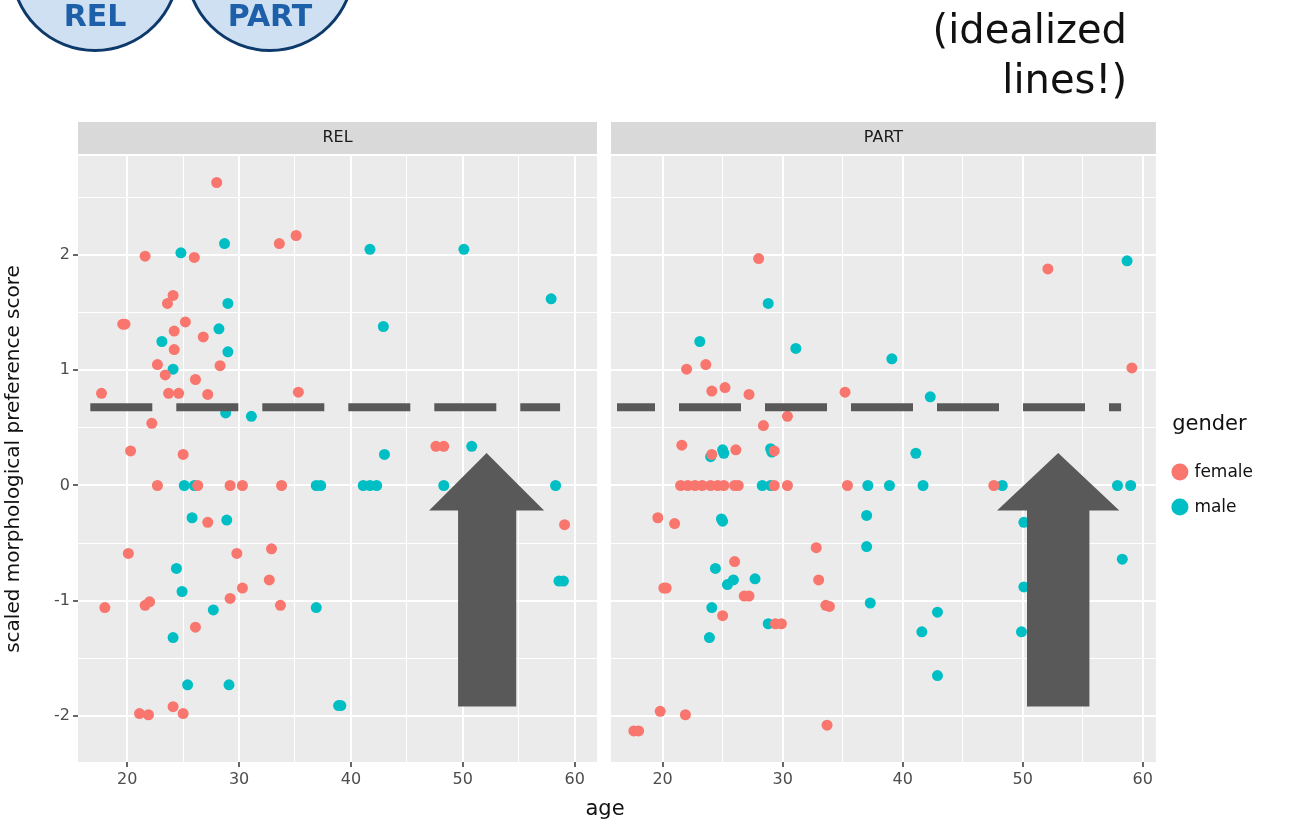 The width and height of the screenshot is (1303, 826). What do you see at coordinates (883, 137) in the screenshot?
I see `chart-title: PART` at bounding box center [883, 137].